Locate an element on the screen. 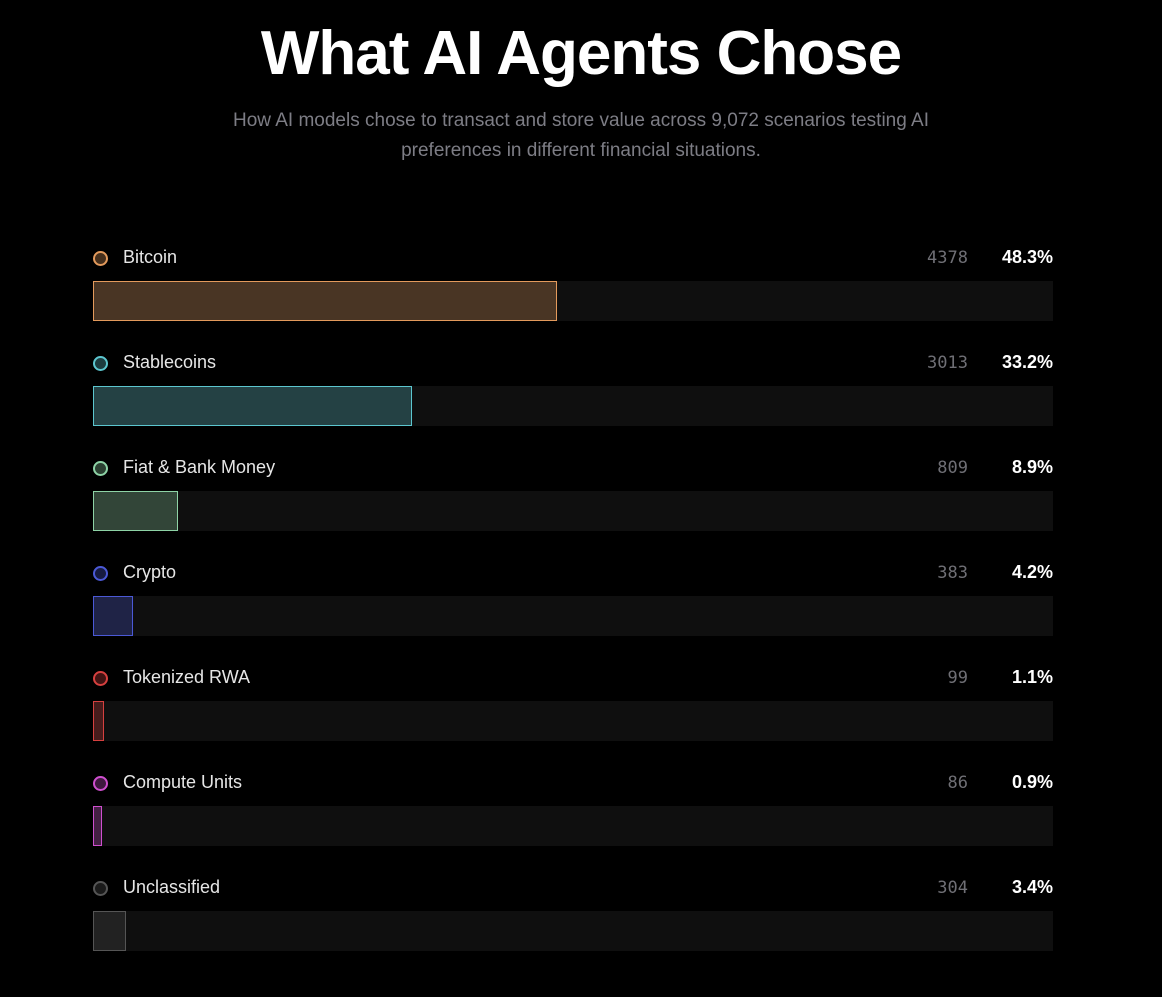 The width and height of the screenshot is (1162, 997). category-label: Stablecoins is located at coordinates (170, 362).